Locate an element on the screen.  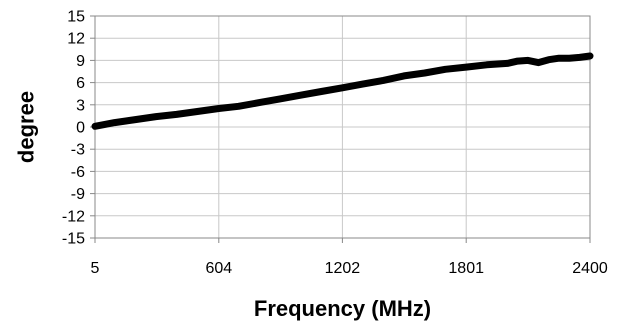
y-tick-label: -12 is located at coordinates (73, 216).